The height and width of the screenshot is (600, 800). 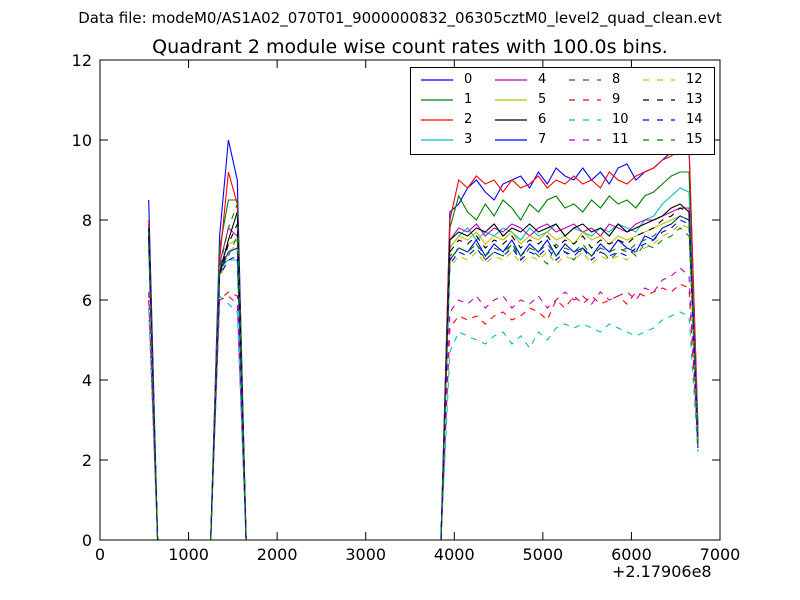 What do you see at coordinates (87, 220) in the screenshot?
I see `y-tick-label: 8` at bounding box center [87, 220].